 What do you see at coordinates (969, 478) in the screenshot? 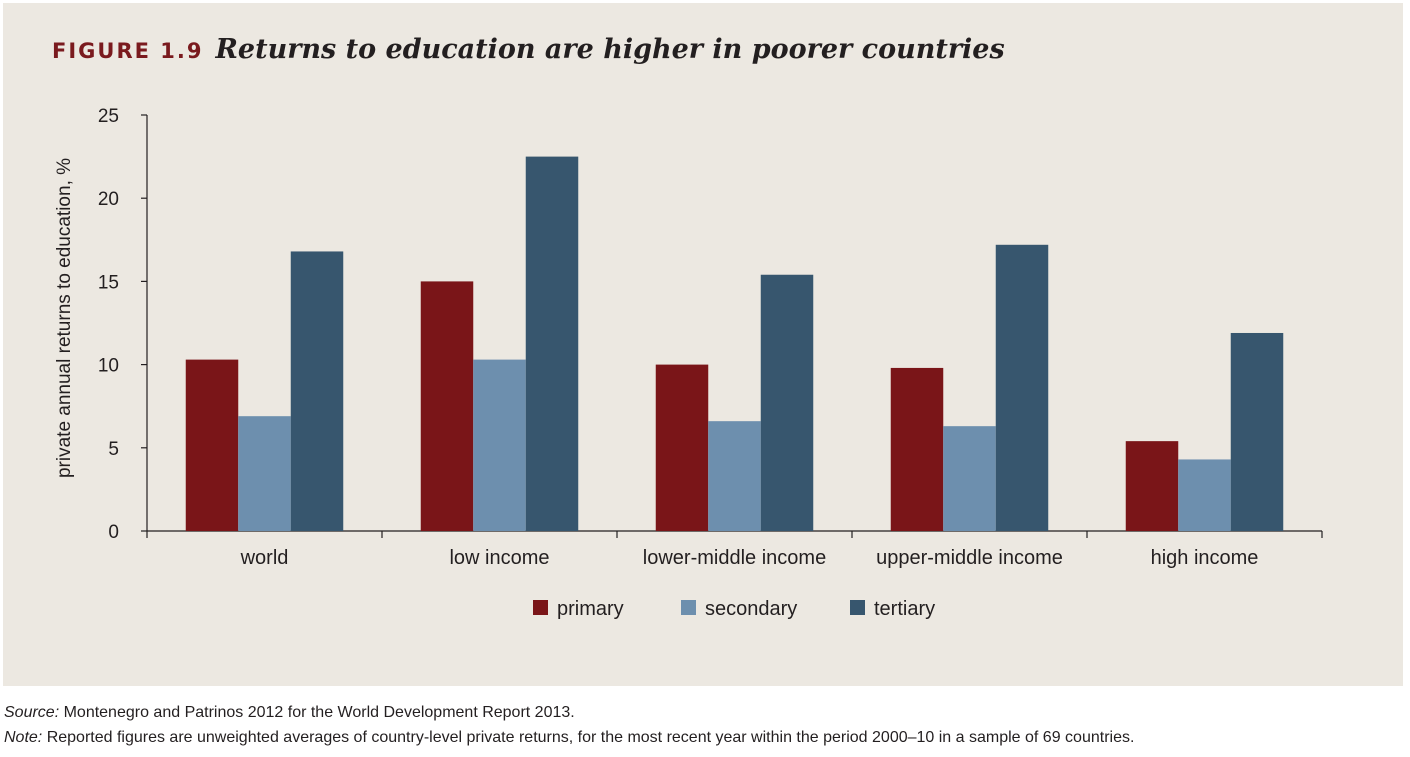
I see `bar-secondary-upper-middle-income` at bounding box center [969, 478].